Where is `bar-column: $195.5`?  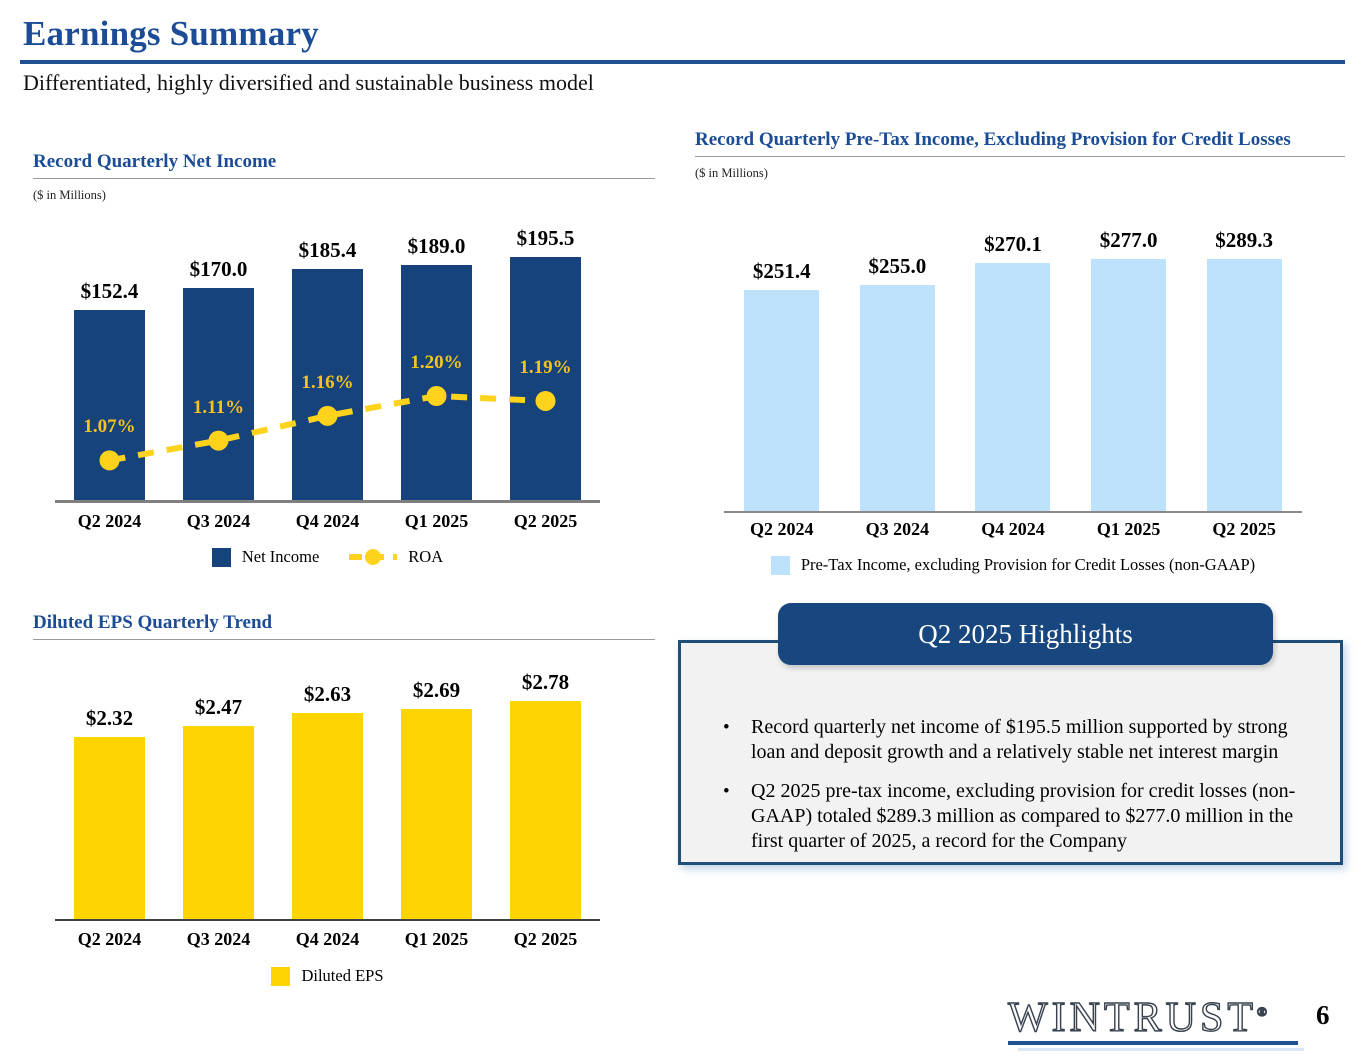
bar-column: $195.5 is located at coordinates (545, 347).